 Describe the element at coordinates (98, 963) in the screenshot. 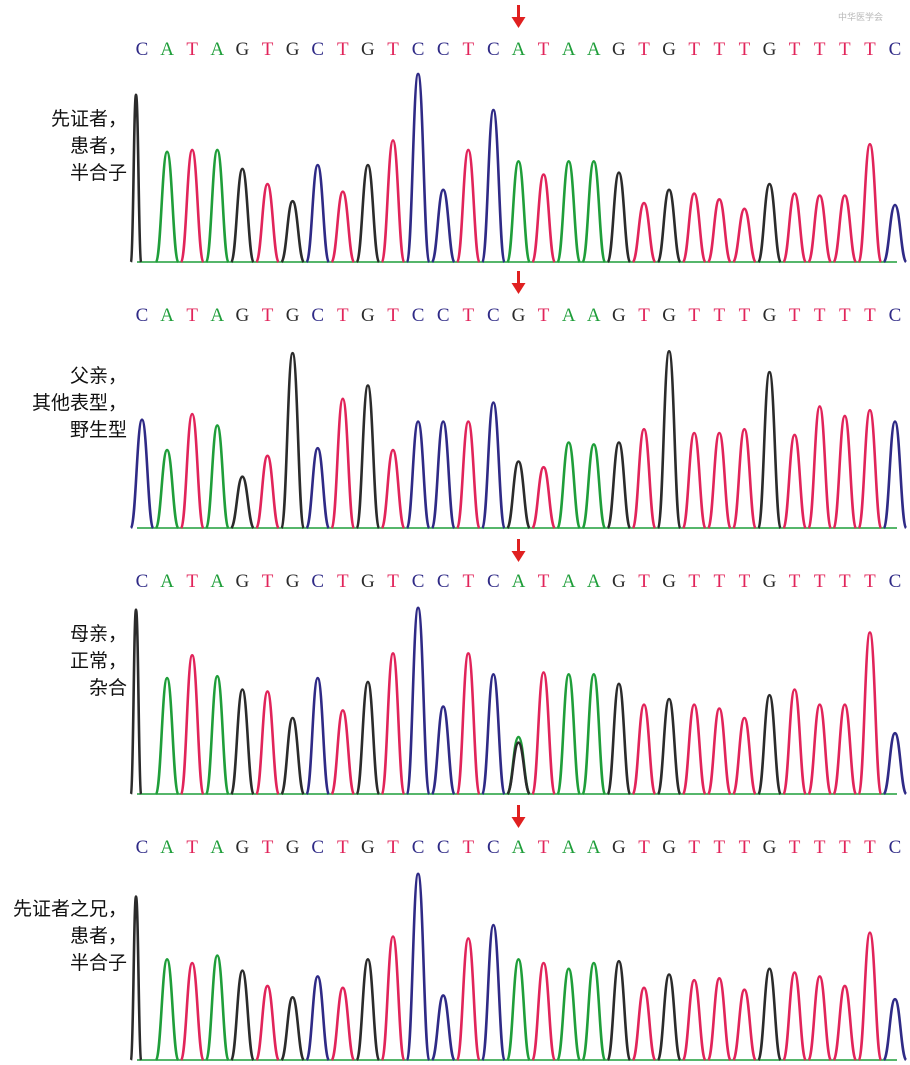

I see `panel-label-line: 半合子` at that location.